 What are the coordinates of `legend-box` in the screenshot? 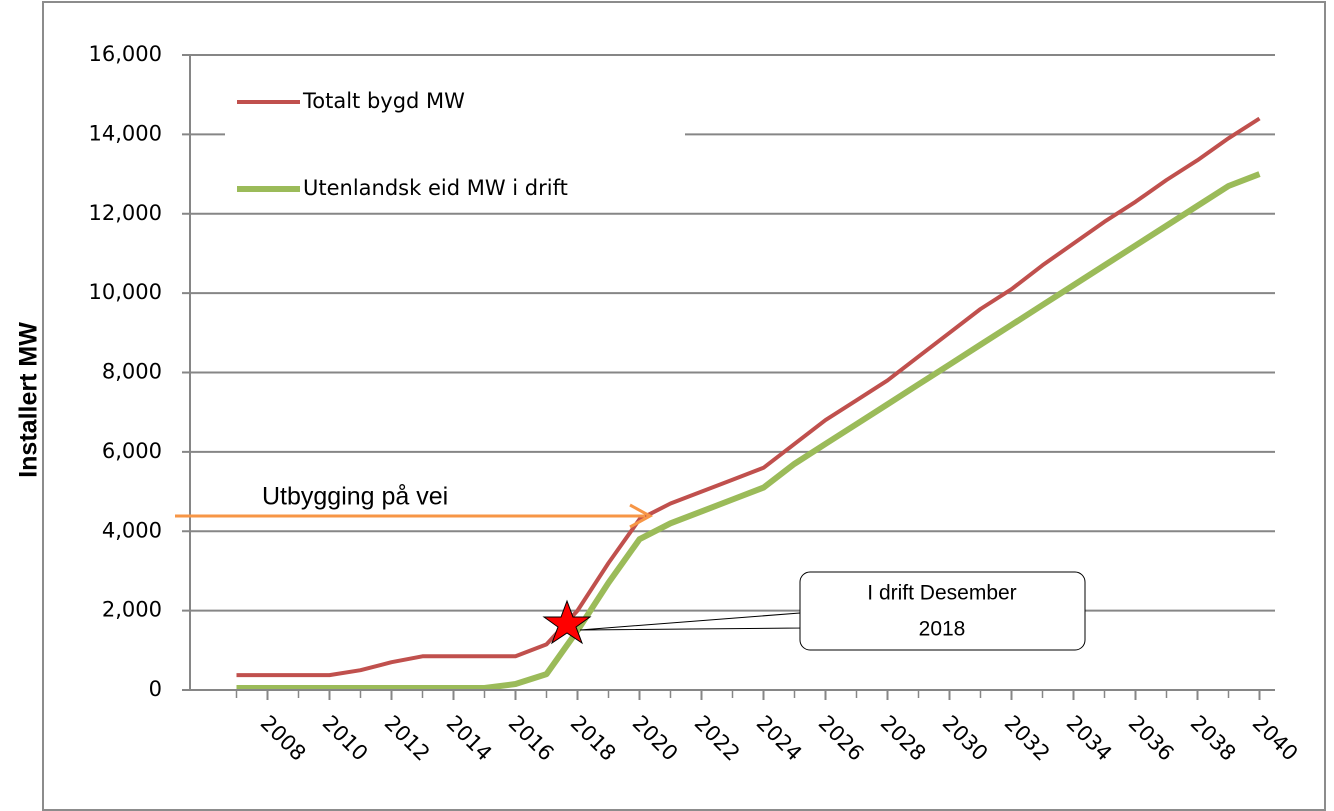 It's located at (455, 142).